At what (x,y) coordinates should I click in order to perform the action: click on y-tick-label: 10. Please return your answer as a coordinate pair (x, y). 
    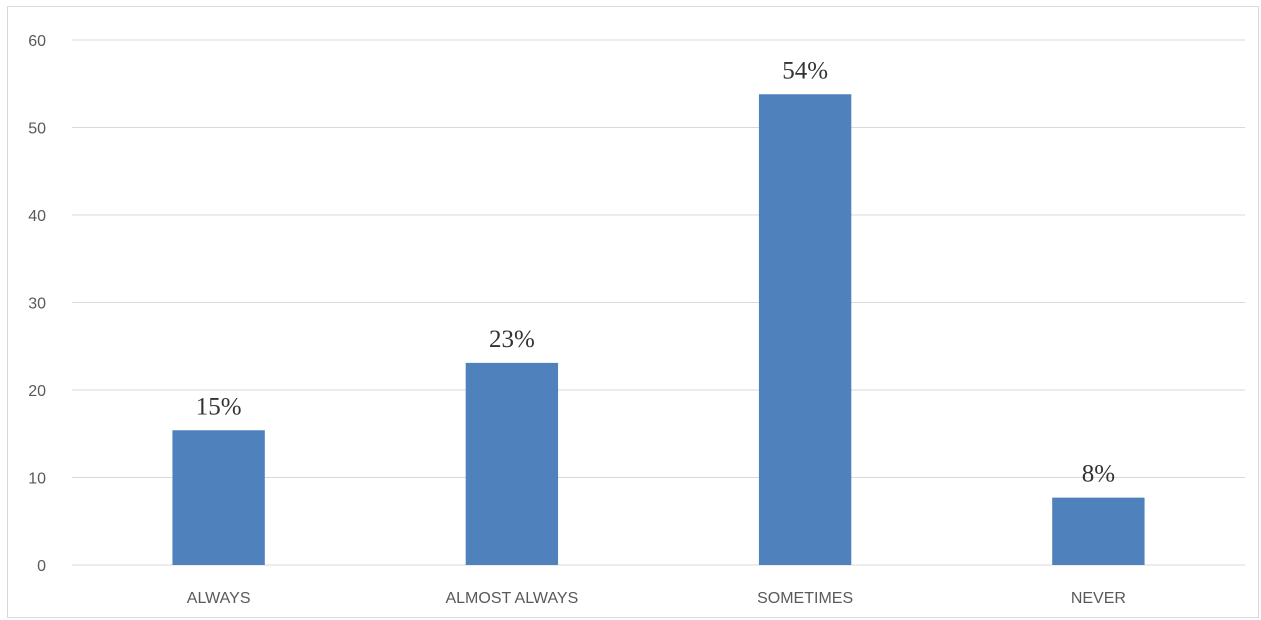
    Looking at the image, I should click on (37, 479).